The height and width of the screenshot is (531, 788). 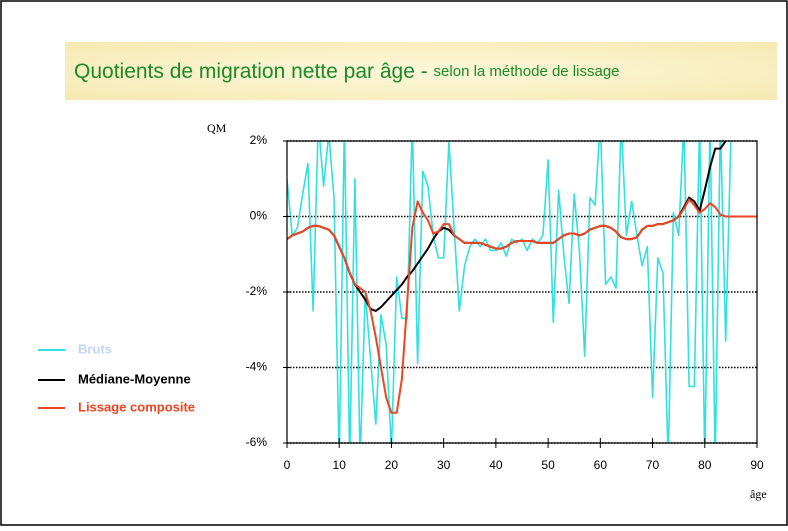 I want to click on x-tick-label: 90, so click(x=757, y=465).